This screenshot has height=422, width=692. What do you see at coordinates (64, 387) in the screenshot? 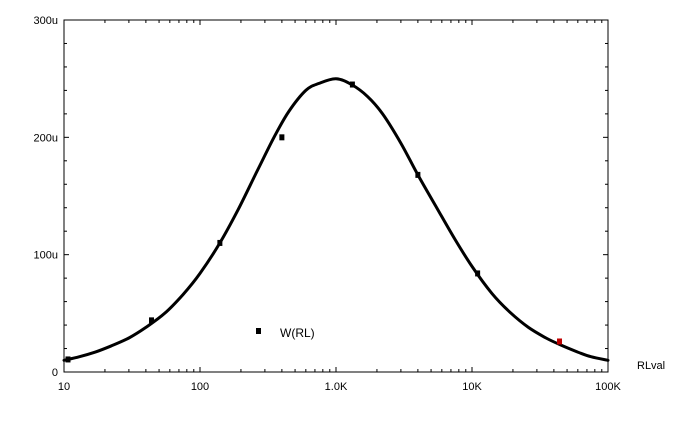
I see `x-tick-label: 10` at bounding box center [64, 387].